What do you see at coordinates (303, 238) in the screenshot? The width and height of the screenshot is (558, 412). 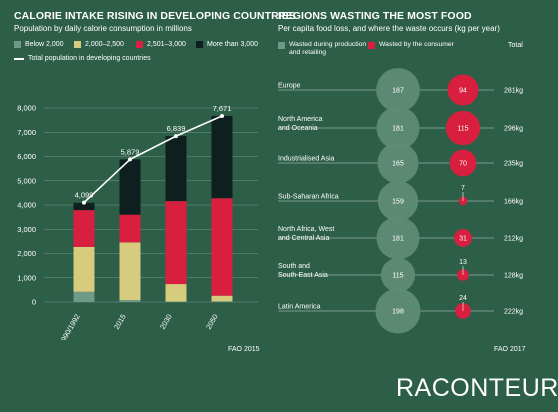 I see `region-name: and Central Asia` at bounding box center [303, 238].